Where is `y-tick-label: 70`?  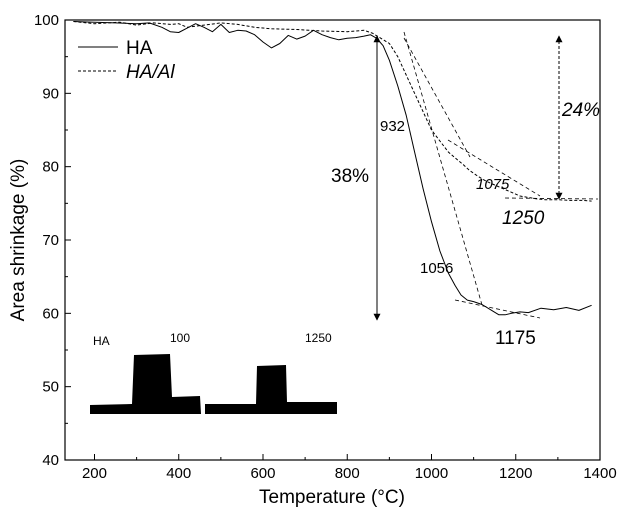 y-tick-label: 70 is located at coordinates (50, 240).